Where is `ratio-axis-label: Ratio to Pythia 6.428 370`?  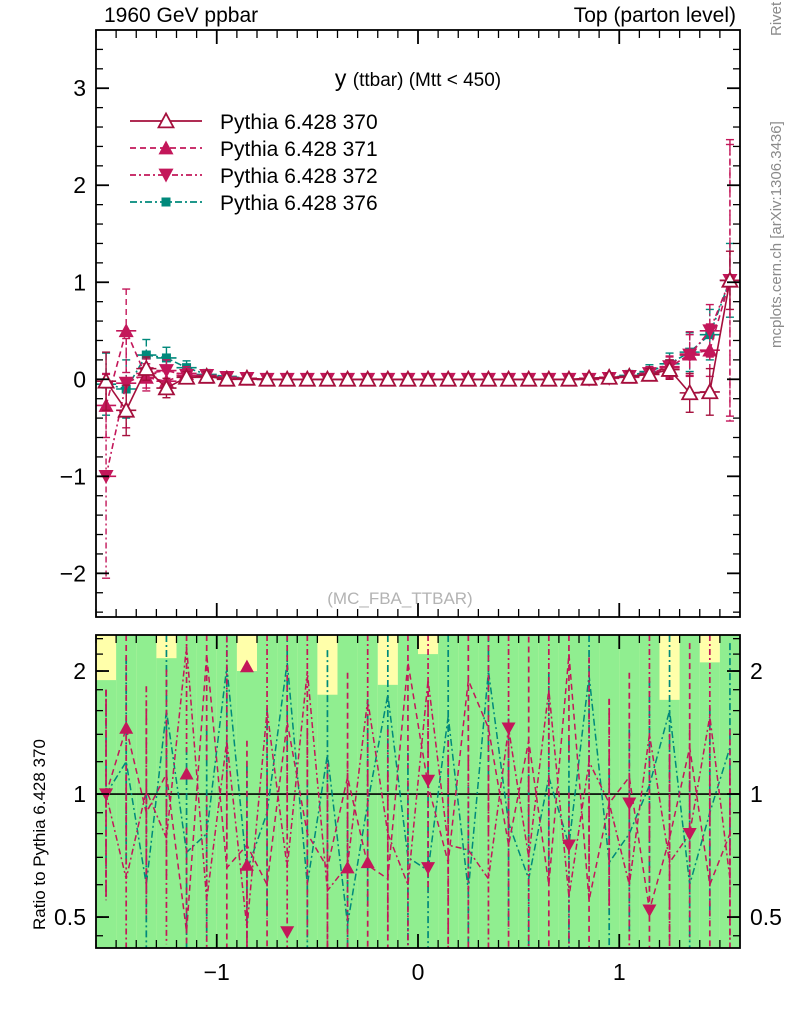
ratio-axis-label: Ratio to Pythia 6.428 370 is located at coordinates (39, 834).